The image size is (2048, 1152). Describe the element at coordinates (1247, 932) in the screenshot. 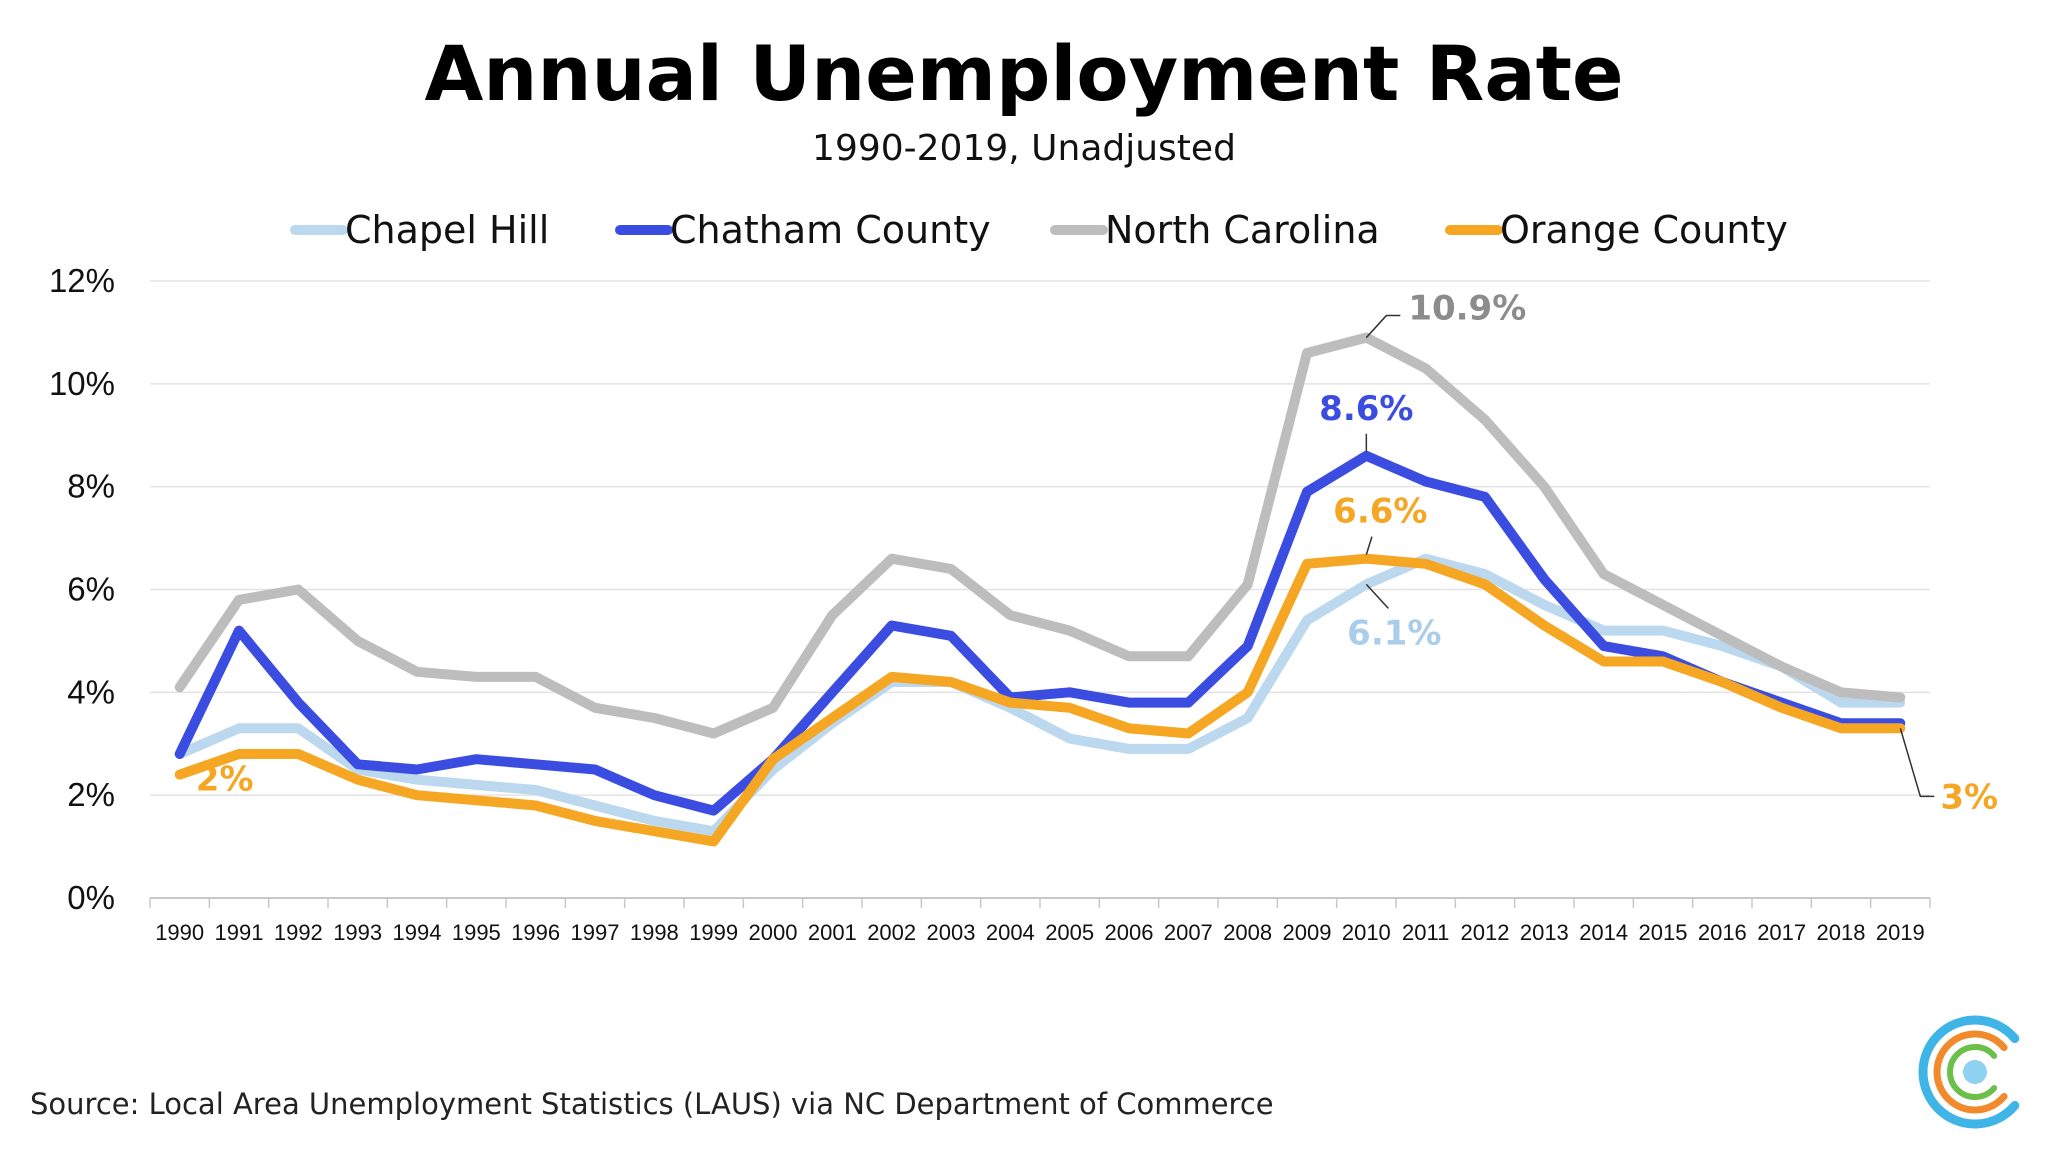

I see `x-tick-label: 2008` at that location.